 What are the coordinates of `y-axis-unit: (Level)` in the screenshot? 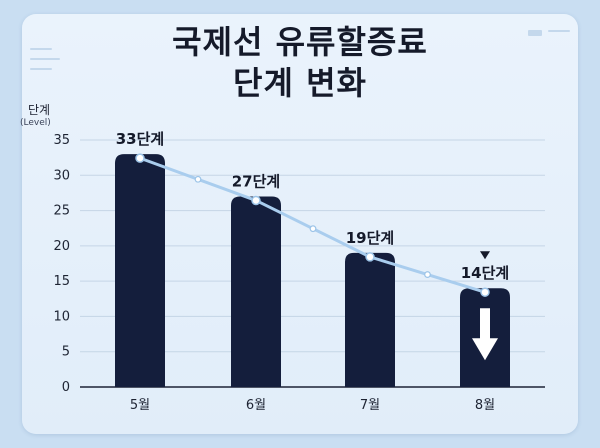 It's located at (35, 123).